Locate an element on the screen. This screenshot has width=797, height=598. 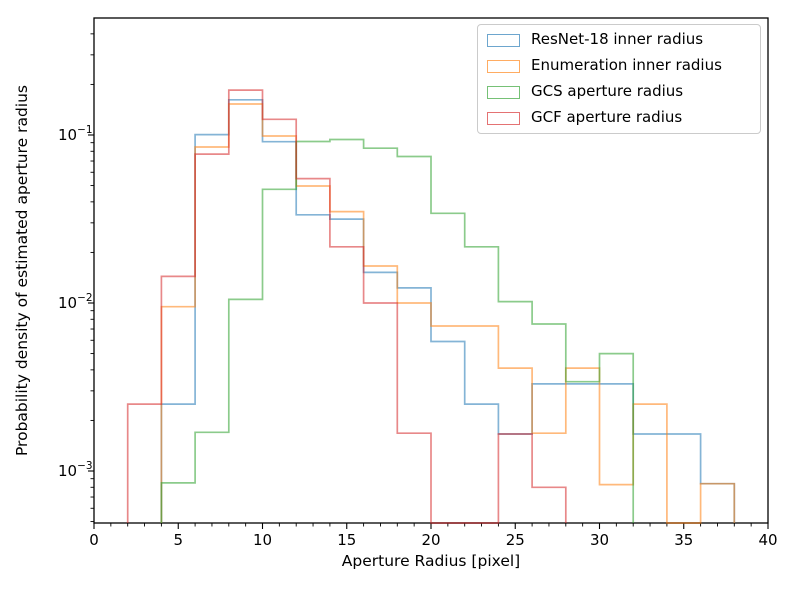
y-tick-label: 10⁻² is located at coordinates (75, 302).